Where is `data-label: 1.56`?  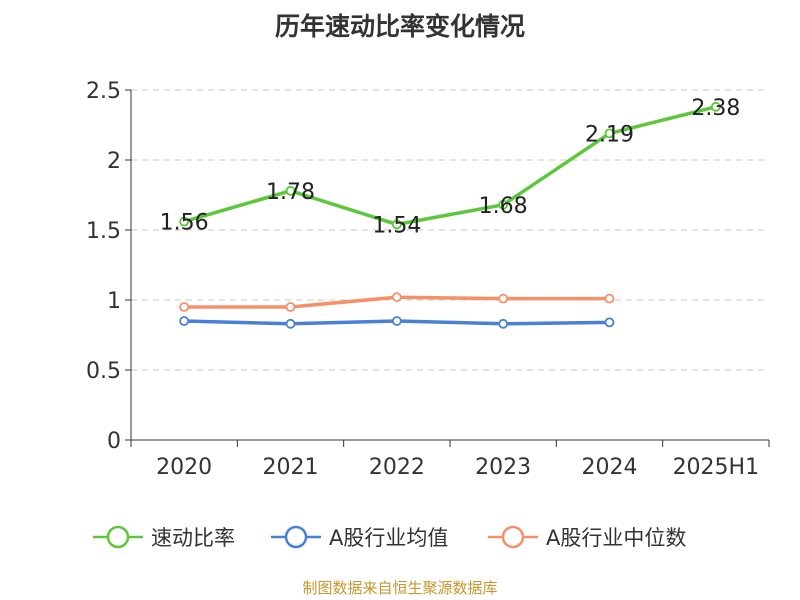 data-label: 1.56 is located at coordinates (184, 223).